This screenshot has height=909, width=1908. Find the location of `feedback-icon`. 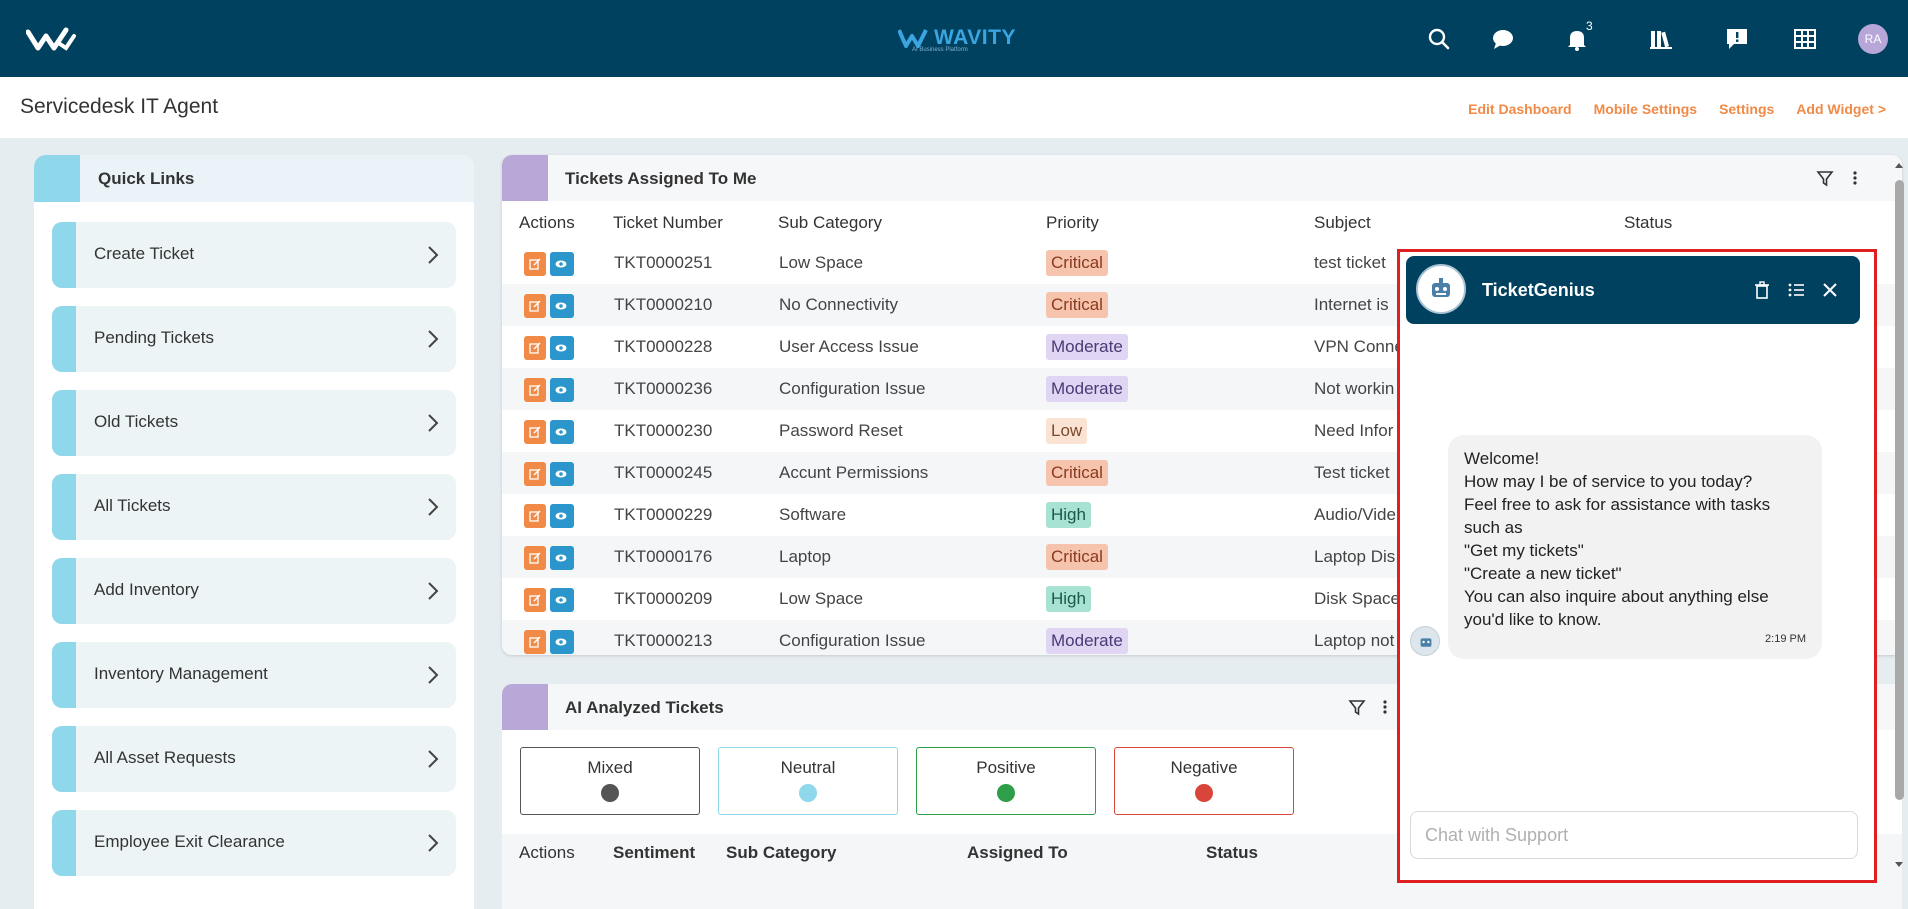

feedback-icon is located at coordinates (1737, 39).